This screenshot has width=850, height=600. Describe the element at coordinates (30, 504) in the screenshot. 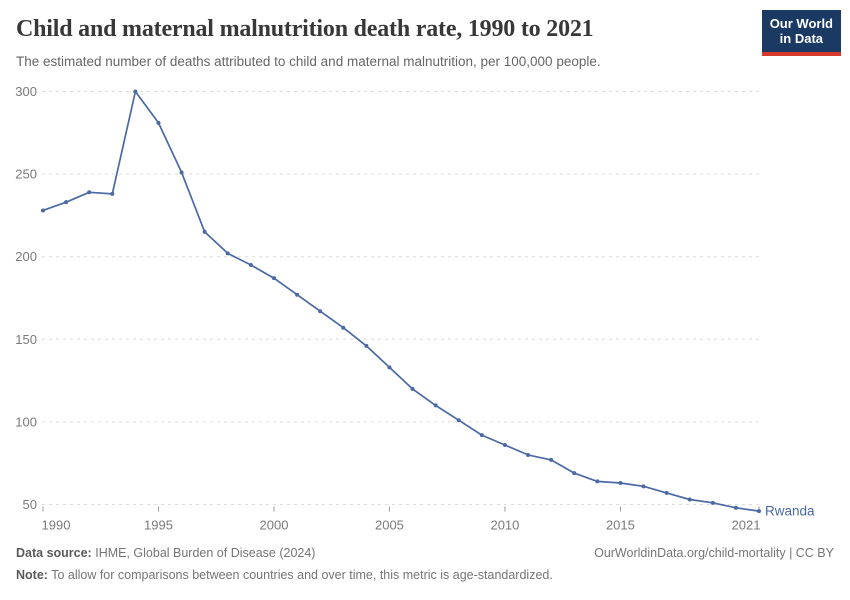

I see `y-tick-label: 50` at that location.